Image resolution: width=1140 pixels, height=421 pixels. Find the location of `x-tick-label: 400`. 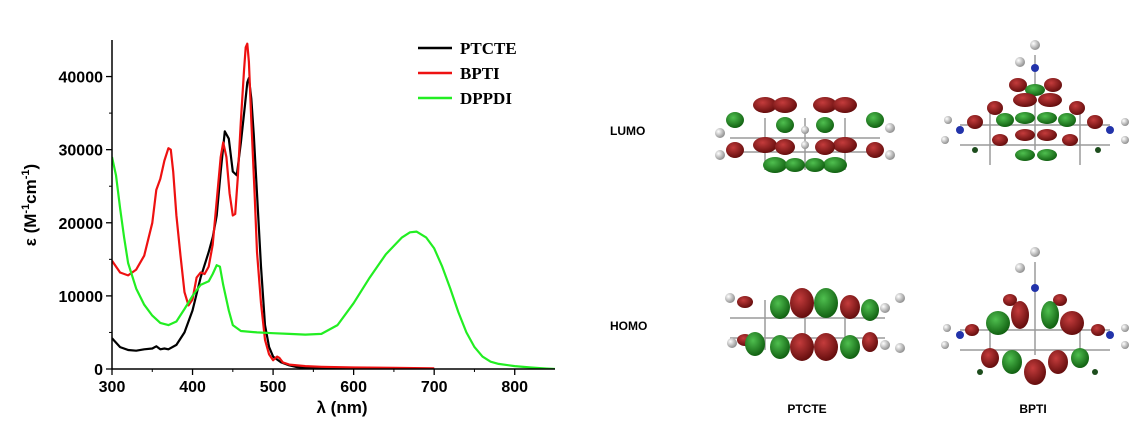

x-tick-label: 400 is located at coordinates (192, 387).